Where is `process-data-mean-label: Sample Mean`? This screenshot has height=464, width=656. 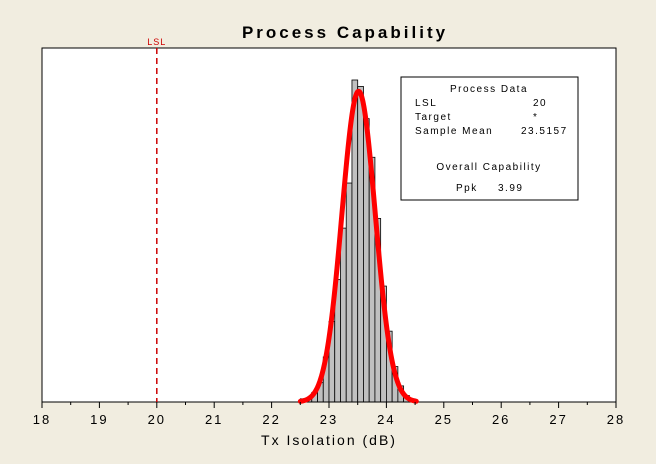 process-data-mean-label: Sample Mean is located at coordinates (454, 131).